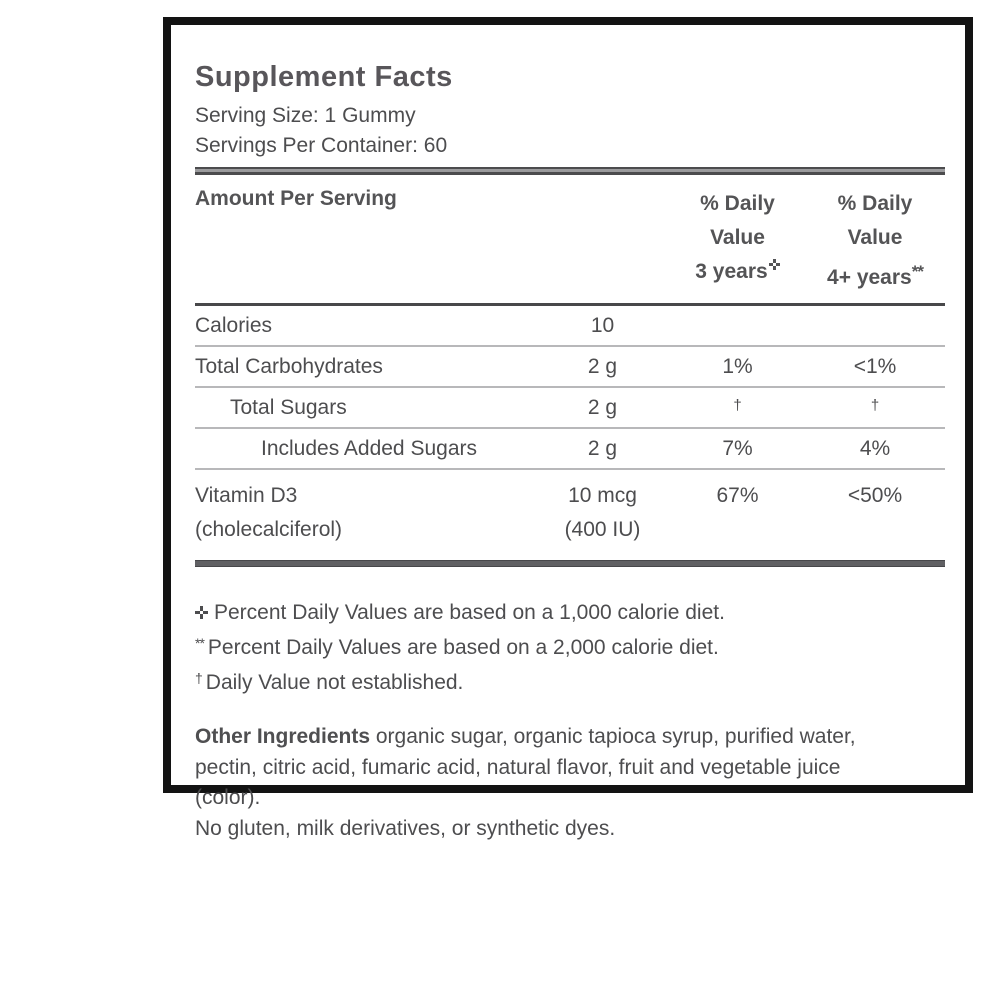  I want to click on nutrient-amount-sub: (400 IU), so click(602, 529).